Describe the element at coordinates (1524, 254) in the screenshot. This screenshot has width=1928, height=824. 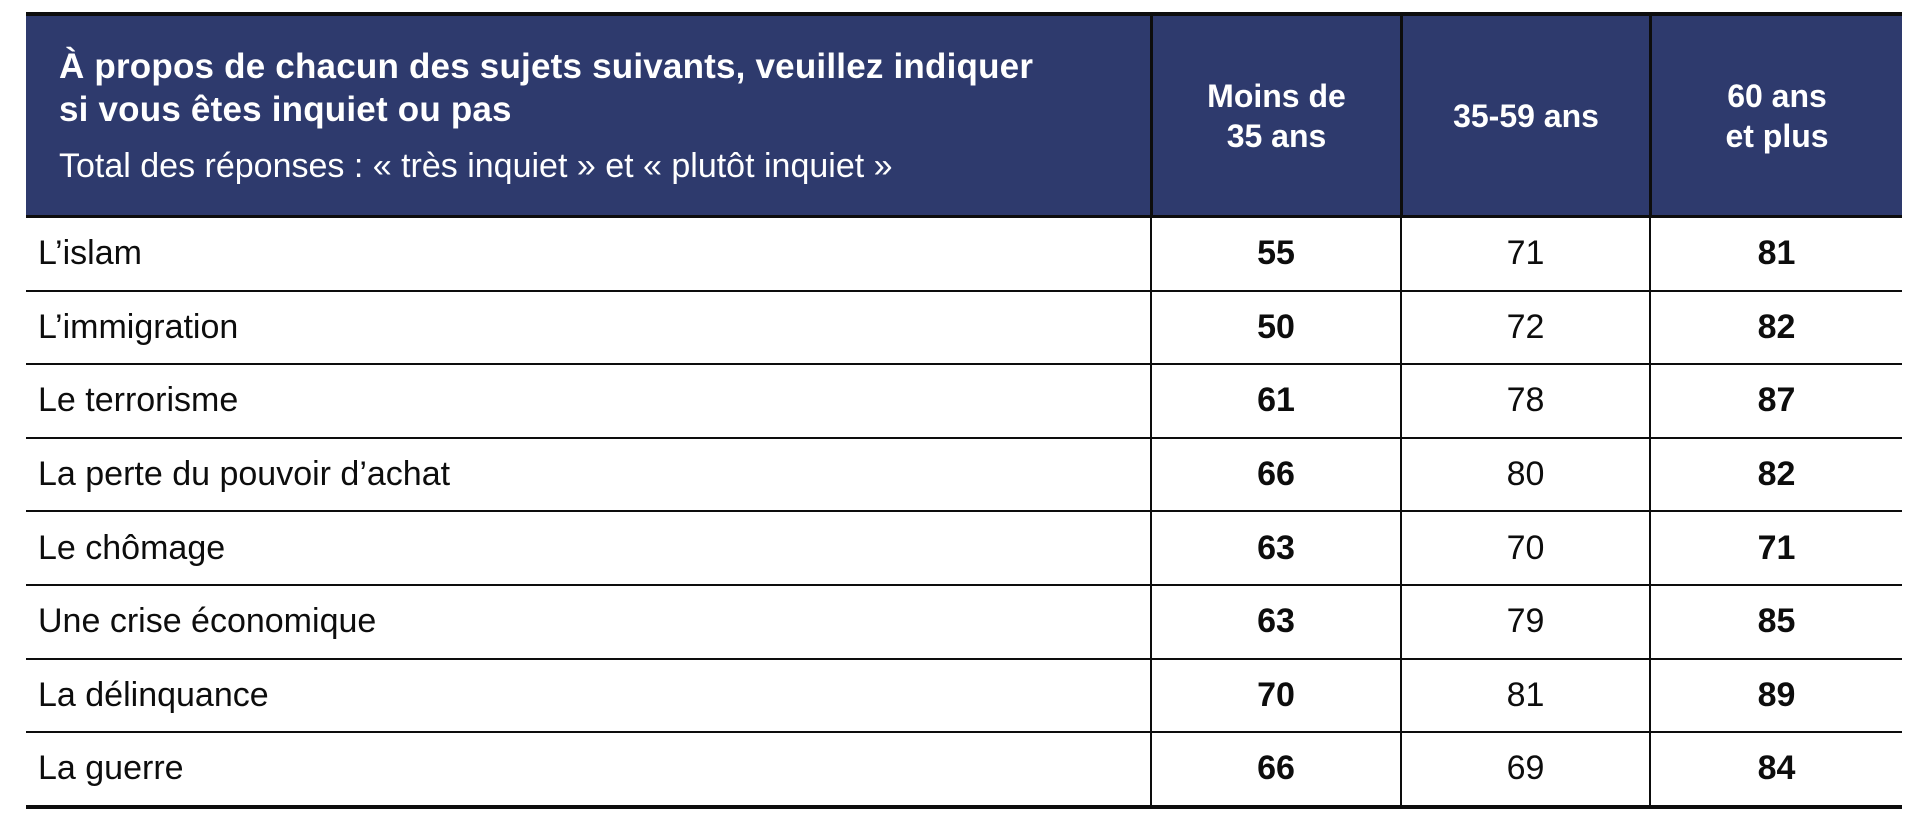
I see `value-cell-35-59: 71` at that location.